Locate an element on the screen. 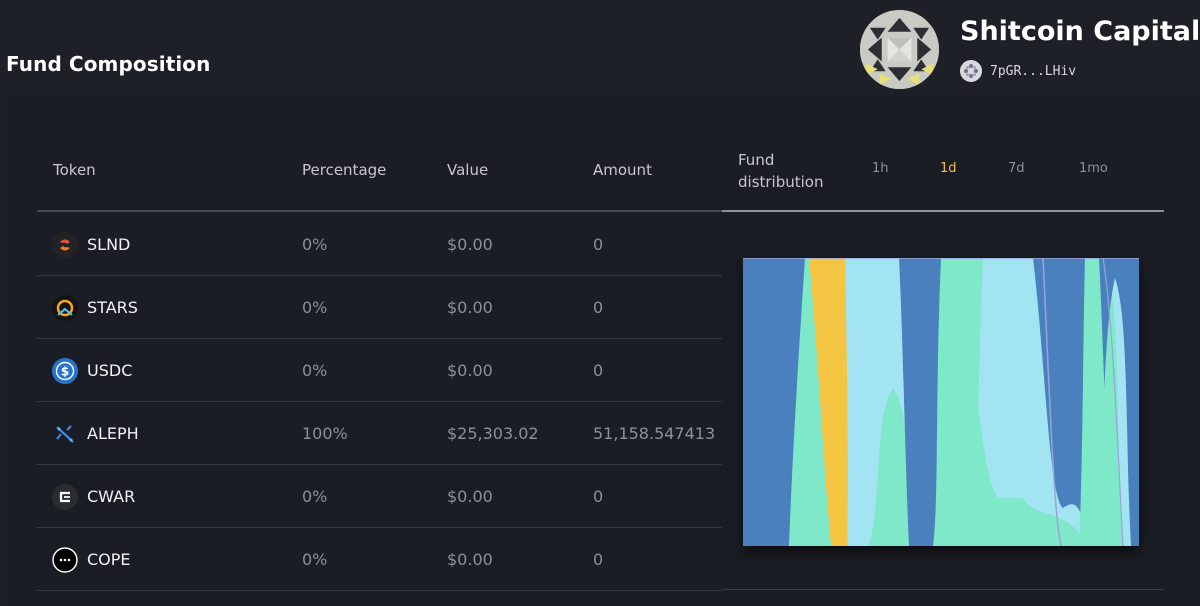 The image size is (1200, 606). token-name: ALEPH is located at coordinates (113, 433).